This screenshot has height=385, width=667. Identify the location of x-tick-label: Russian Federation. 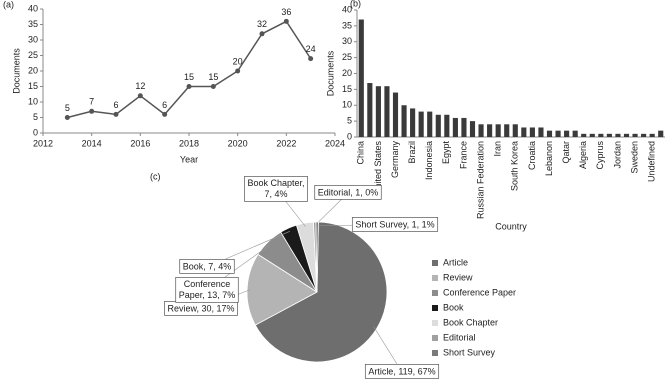
(480, 180).